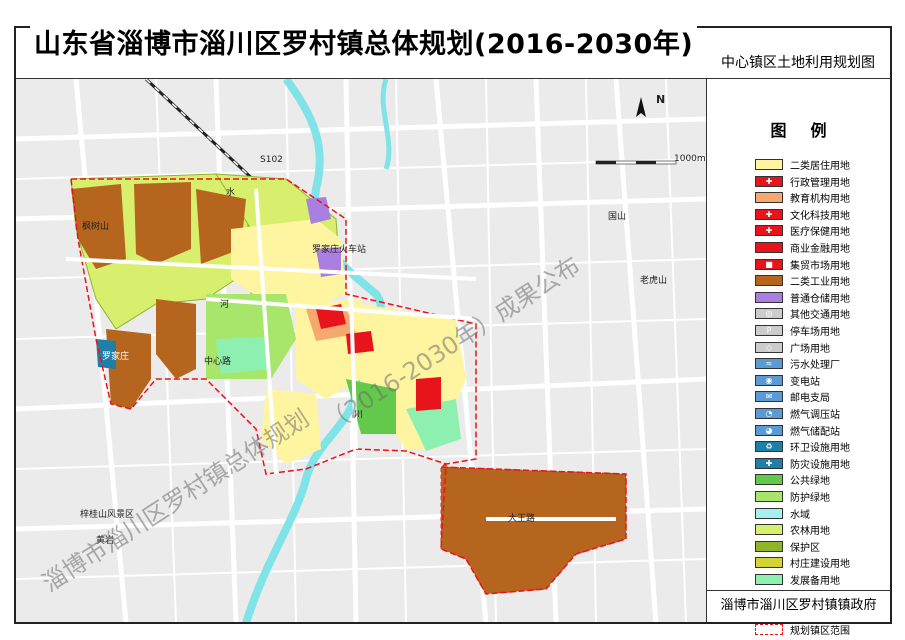 This screenshot has height=640, width=905. Describe the element at coordinates (291, 426) in the screenshot. I see `residential-south` at that location.